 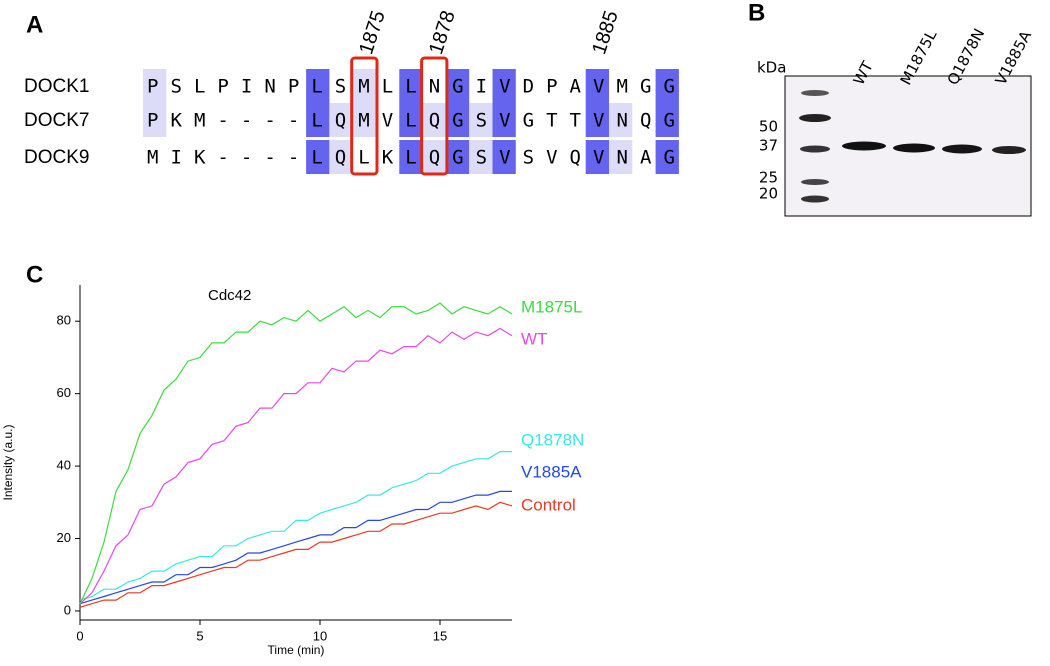 I want to click on y-tick-label: 40, so click(x=64, y=465).